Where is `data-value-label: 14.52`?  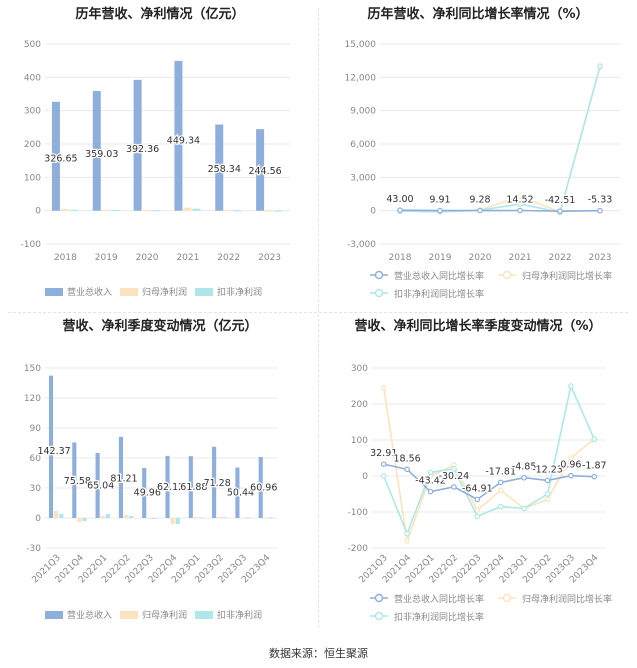 data-value-label: 14.52 is located at coordinates (519, 200).